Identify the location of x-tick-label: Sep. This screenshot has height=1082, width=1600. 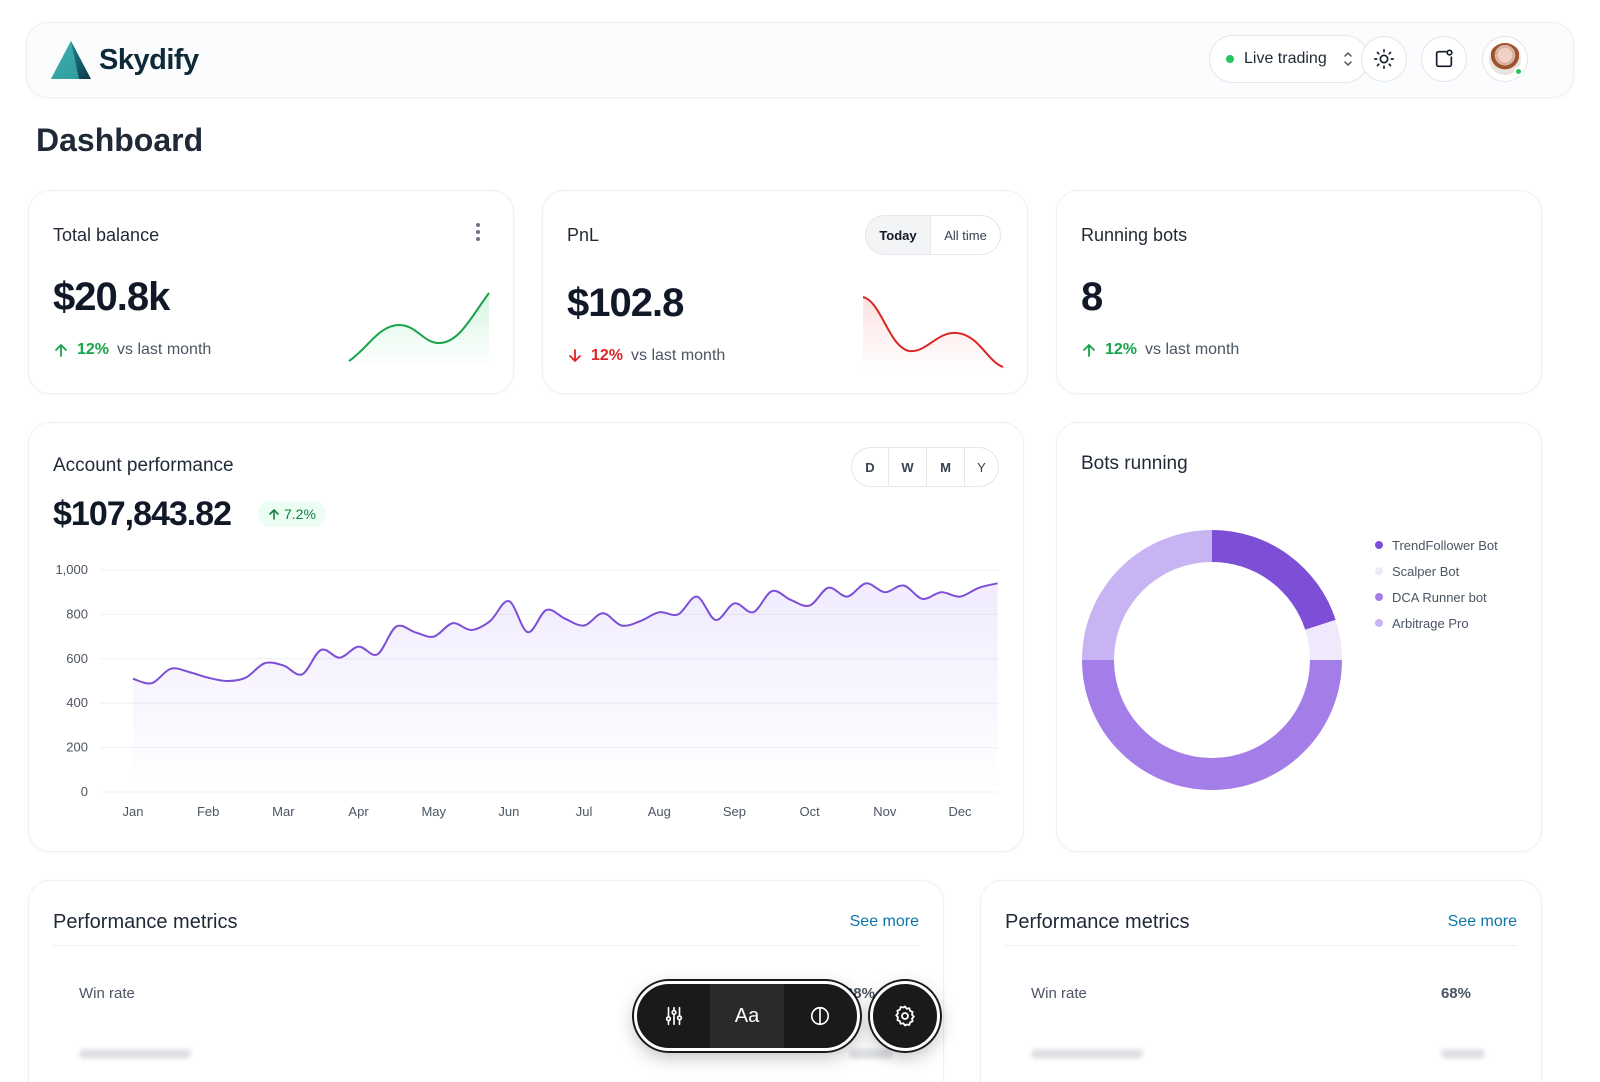
(734, 811).